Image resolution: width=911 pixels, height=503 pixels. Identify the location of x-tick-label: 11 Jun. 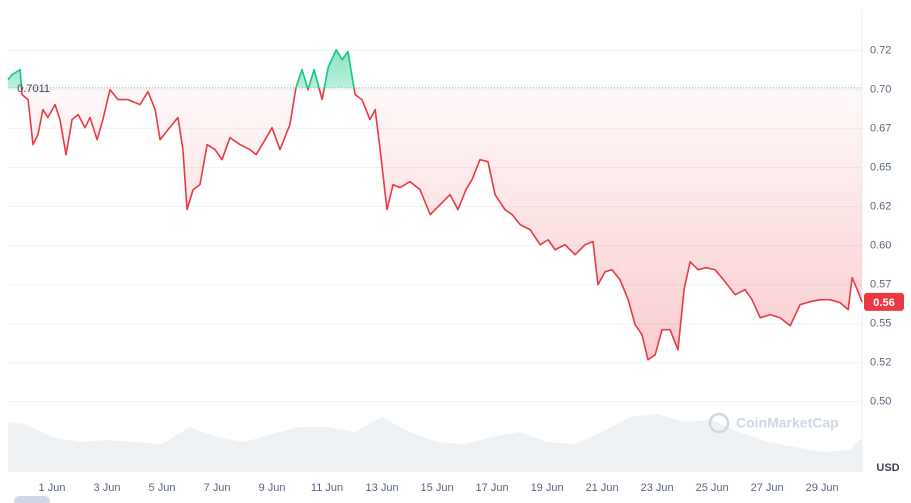
(327, 488).